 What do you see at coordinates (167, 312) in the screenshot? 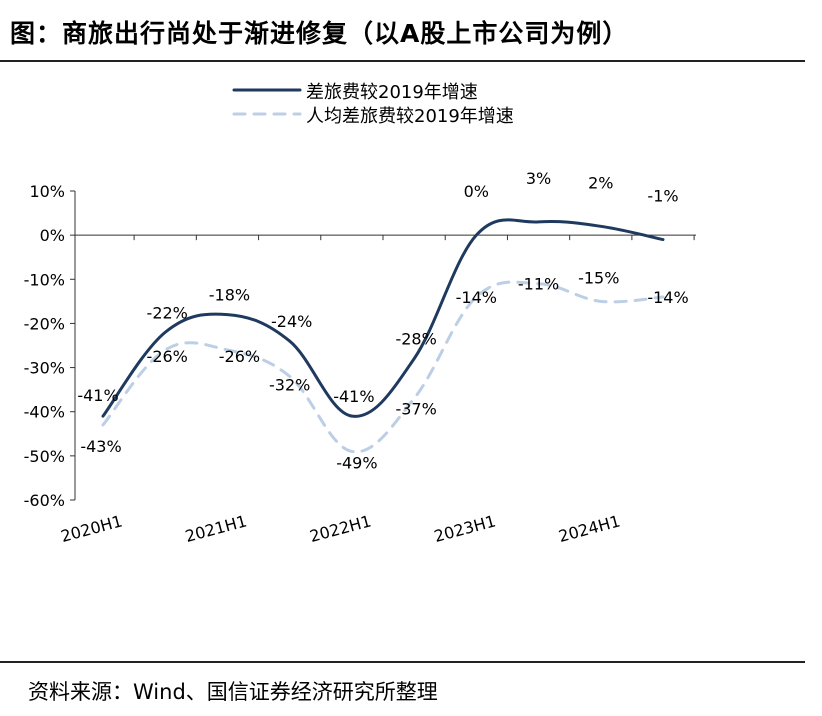
I see `data-label-s1: -22%` at bounding box center [167, 312].